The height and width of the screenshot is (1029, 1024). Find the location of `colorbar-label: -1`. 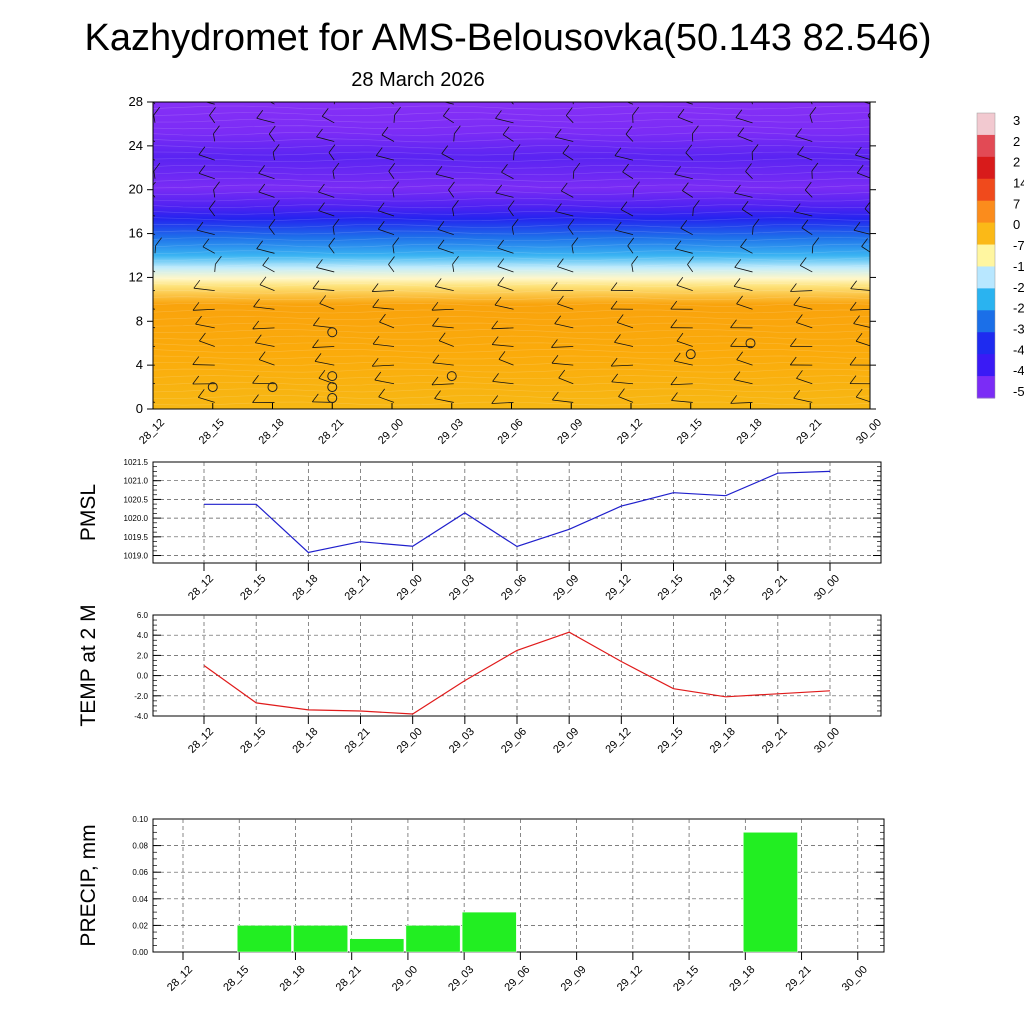

colorbar-label: -1 is located at coordinates (1018, 266).